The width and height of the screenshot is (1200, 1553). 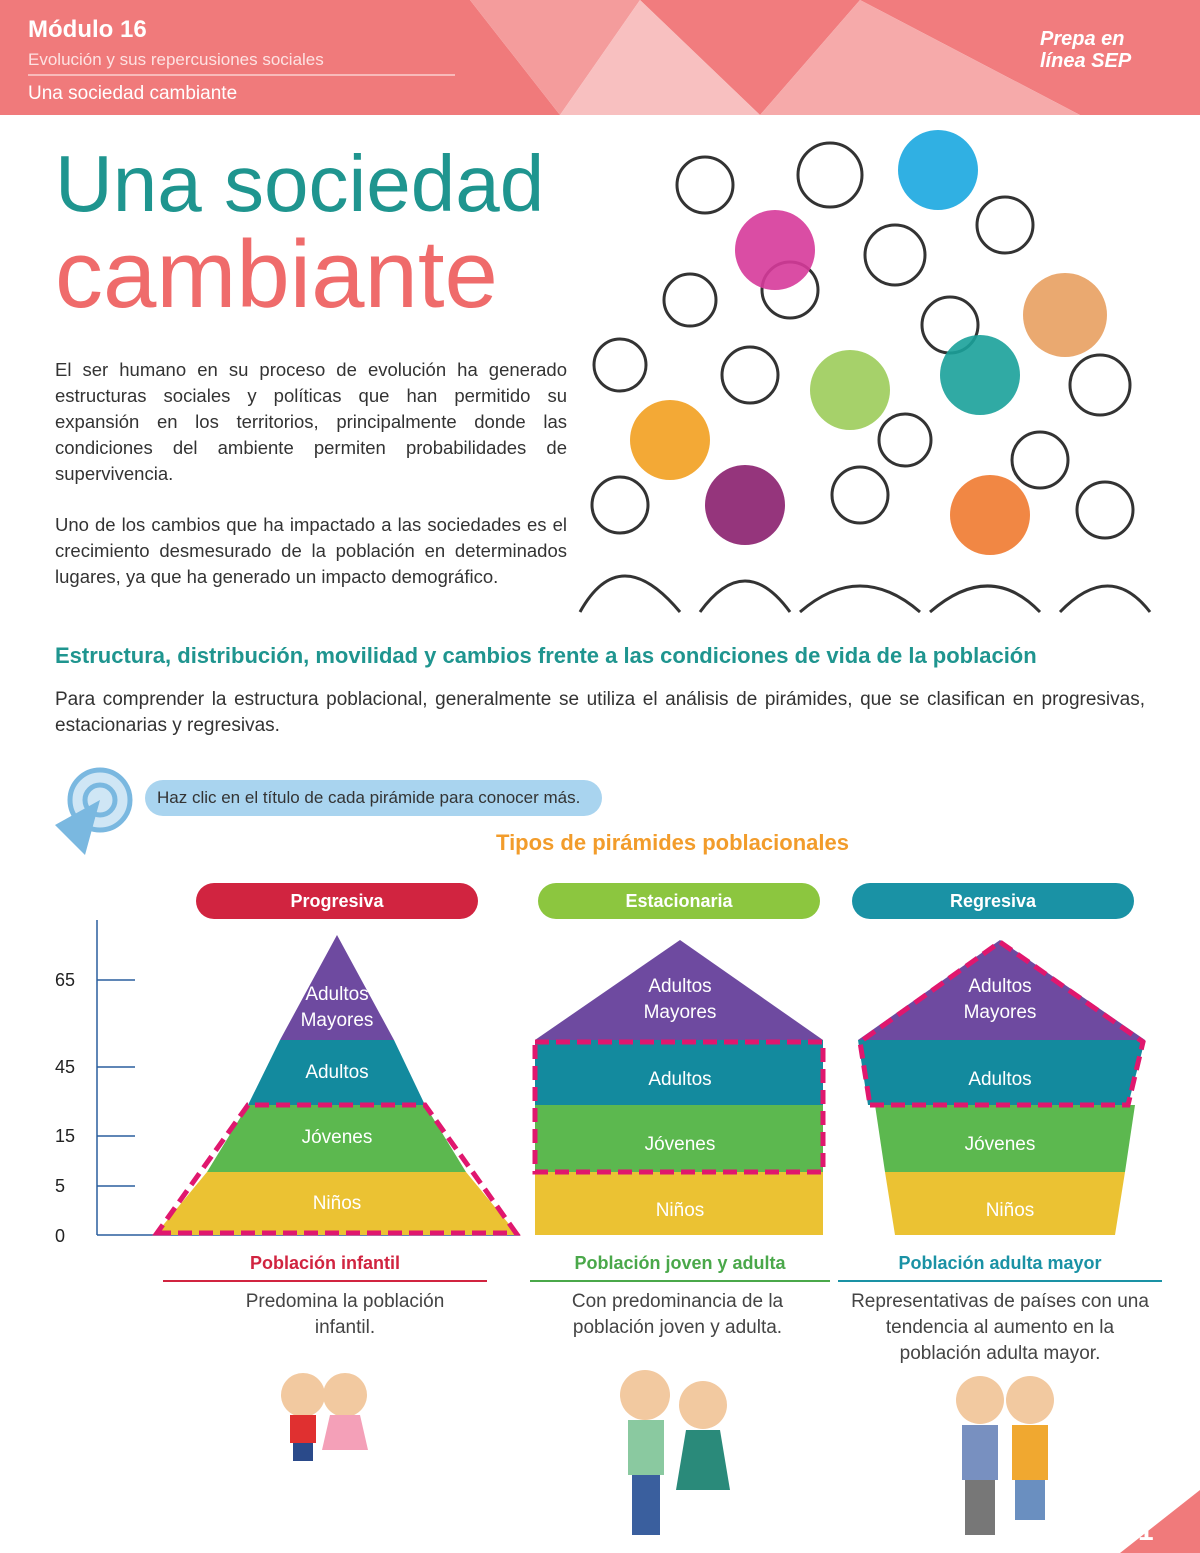 I want to click on pyramid-caption: Población infantil, so click(x=324, y=1263).